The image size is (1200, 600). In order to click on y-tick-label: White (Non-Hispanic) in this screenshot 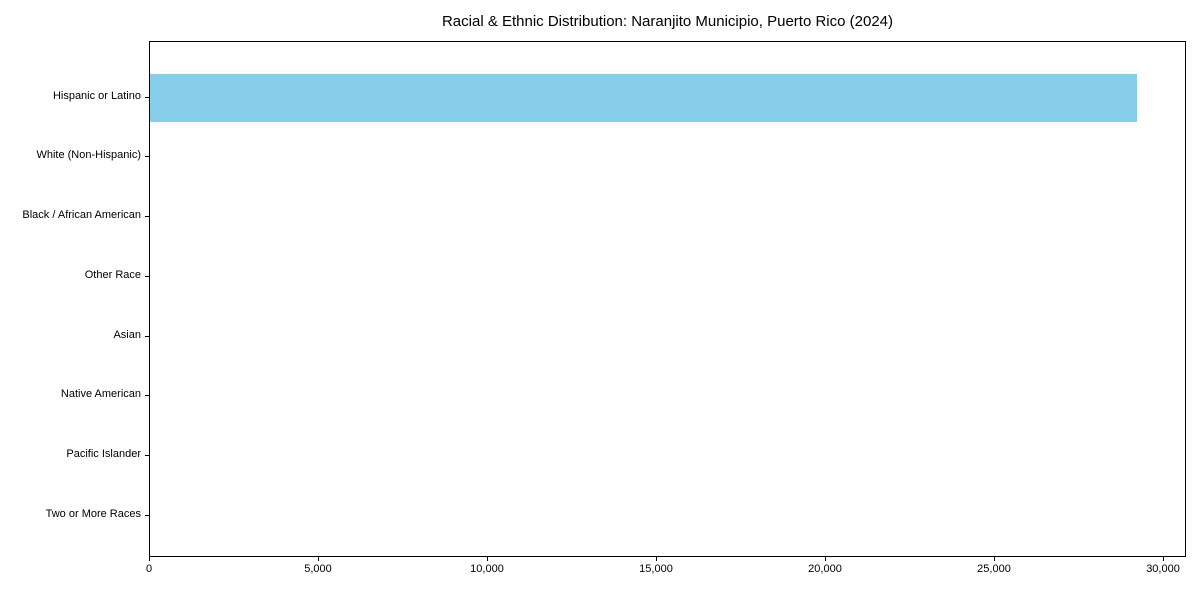, I will do `click(88, 155)`.